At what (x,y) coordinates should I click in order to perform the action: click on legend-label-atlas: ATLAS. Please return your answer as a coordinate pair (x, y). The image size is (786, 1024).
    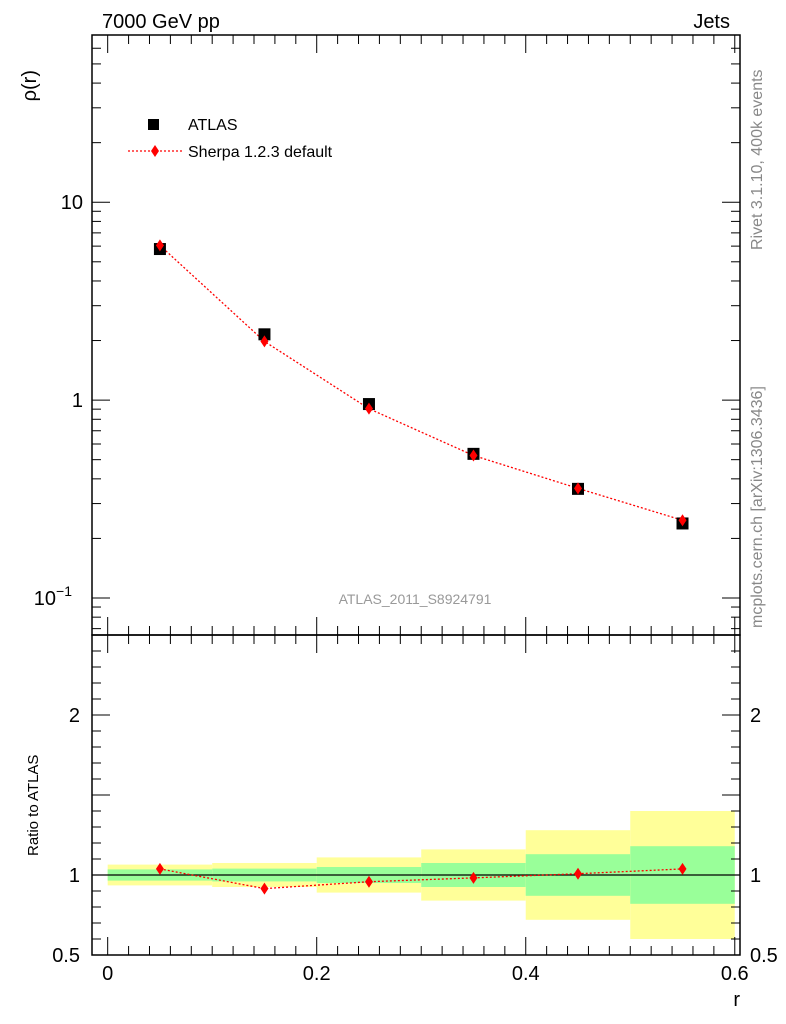
    Looking at the image, I should click on (213, 125).